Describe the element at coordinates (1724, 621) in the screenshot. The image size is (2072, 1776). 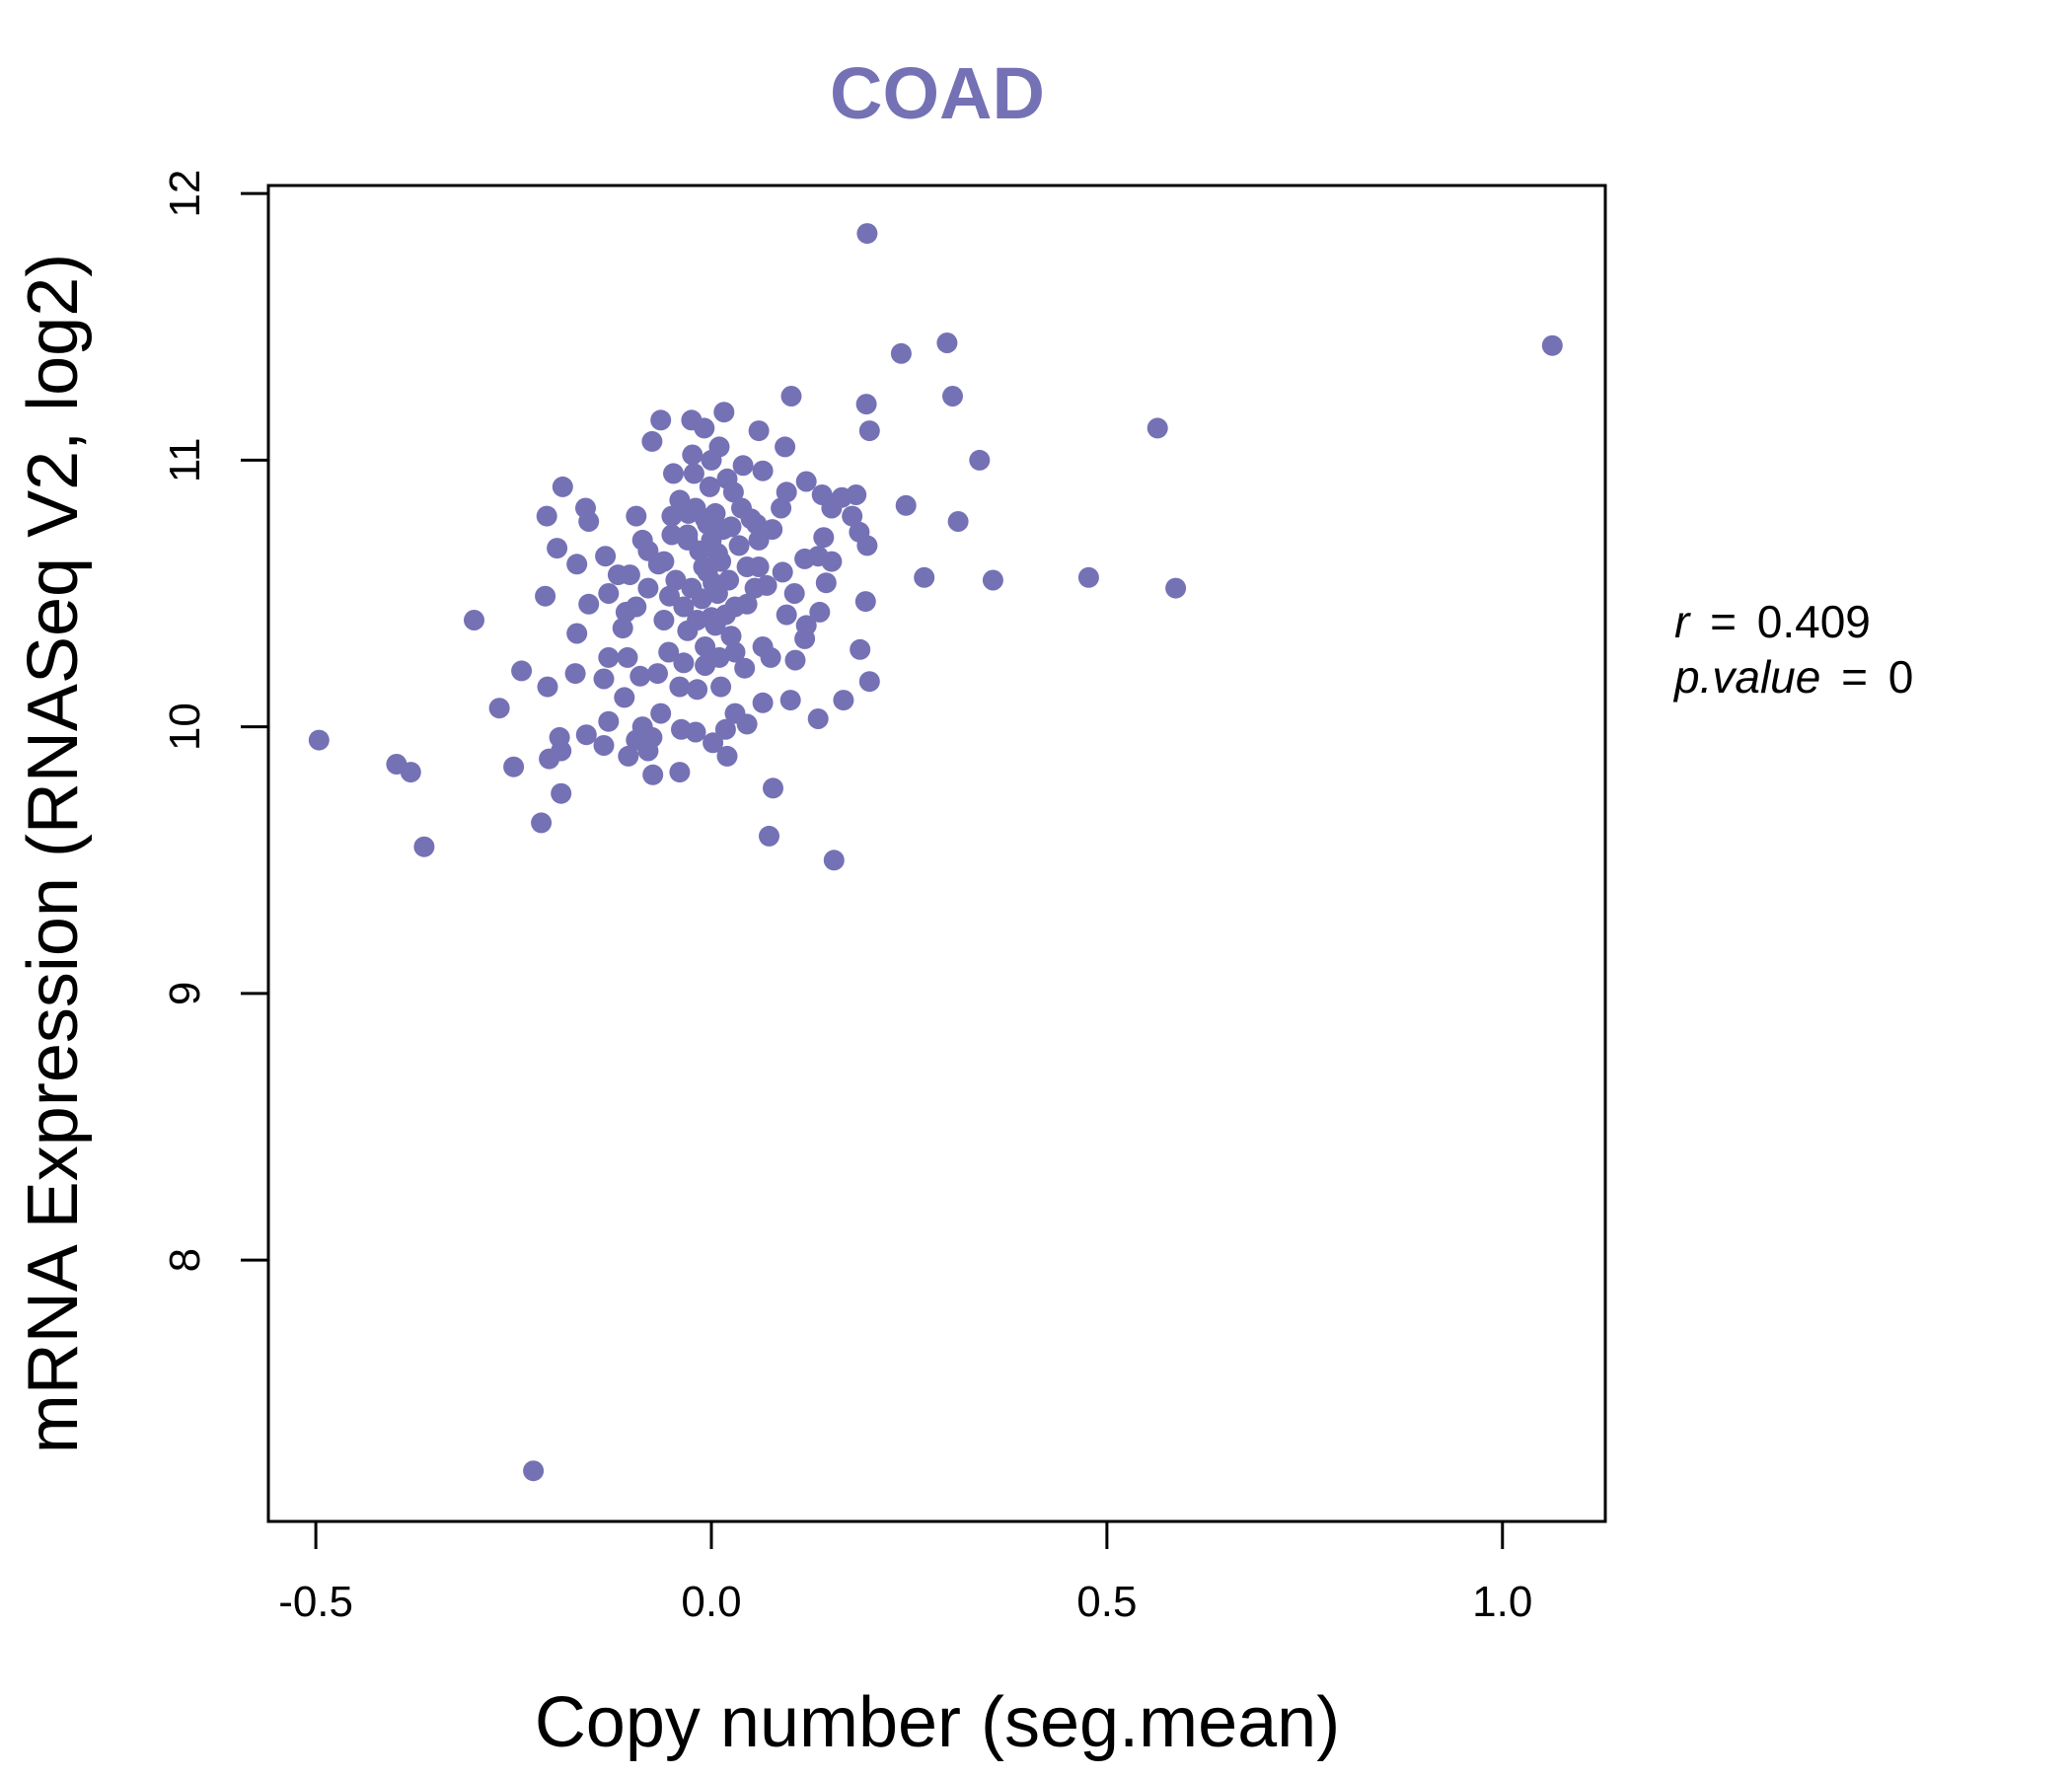
I see `r-equals: =` at that location.